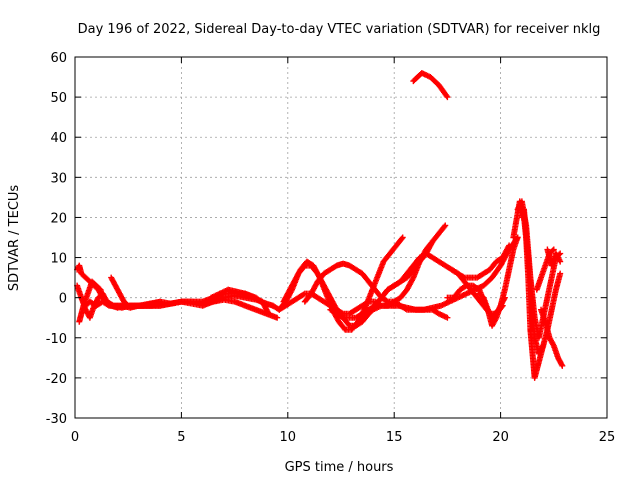 This screenshot has height=480, width=640. What do you see at coordinates (58, 138) in the screenshot?
I see `y-tick-label: 40` at bounding box center [58, 138].